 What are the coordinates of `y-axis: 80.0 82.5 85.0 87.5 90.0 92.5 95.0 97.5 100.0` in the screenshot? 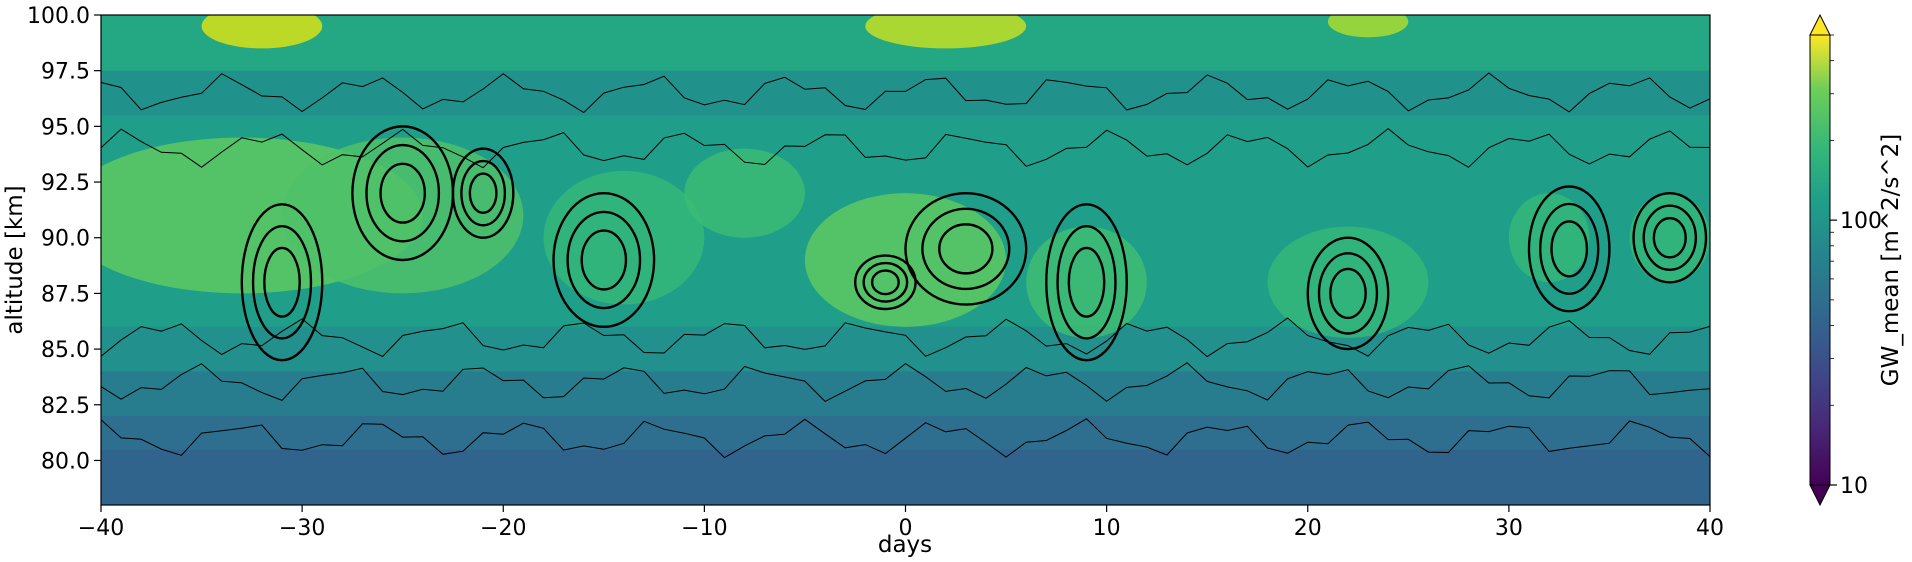 It's located at (64, 239).